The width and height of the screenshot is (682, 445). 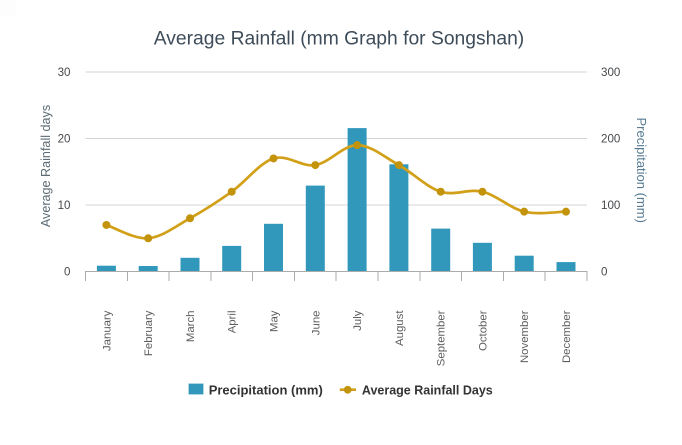 I want to click on svg-text: 300, so click(x=610, y=72).